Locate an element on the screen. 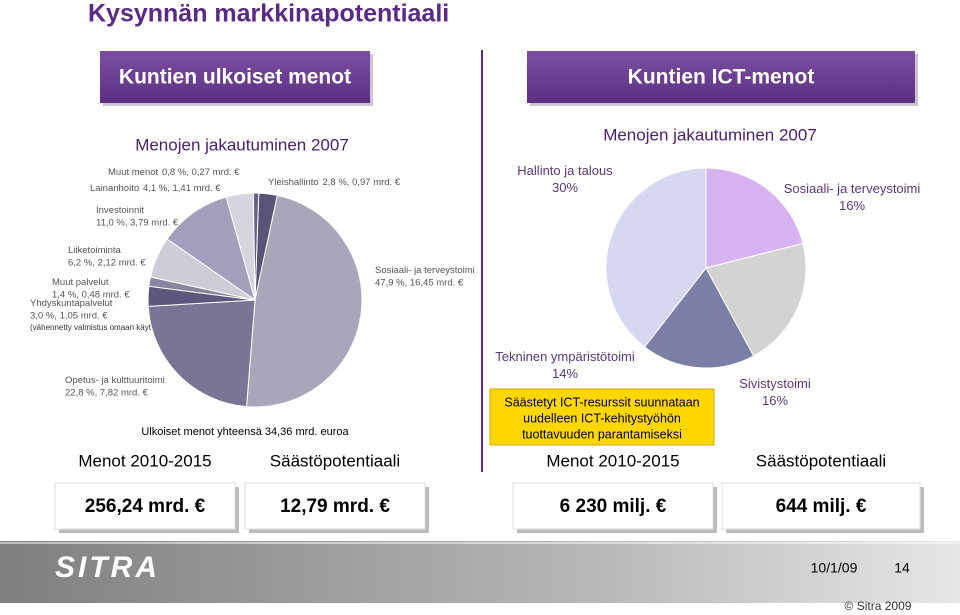 The width and height of the screenshot is (960, 615). figure-value: 12,79 mrd. € is located at coordinates (335, 506).